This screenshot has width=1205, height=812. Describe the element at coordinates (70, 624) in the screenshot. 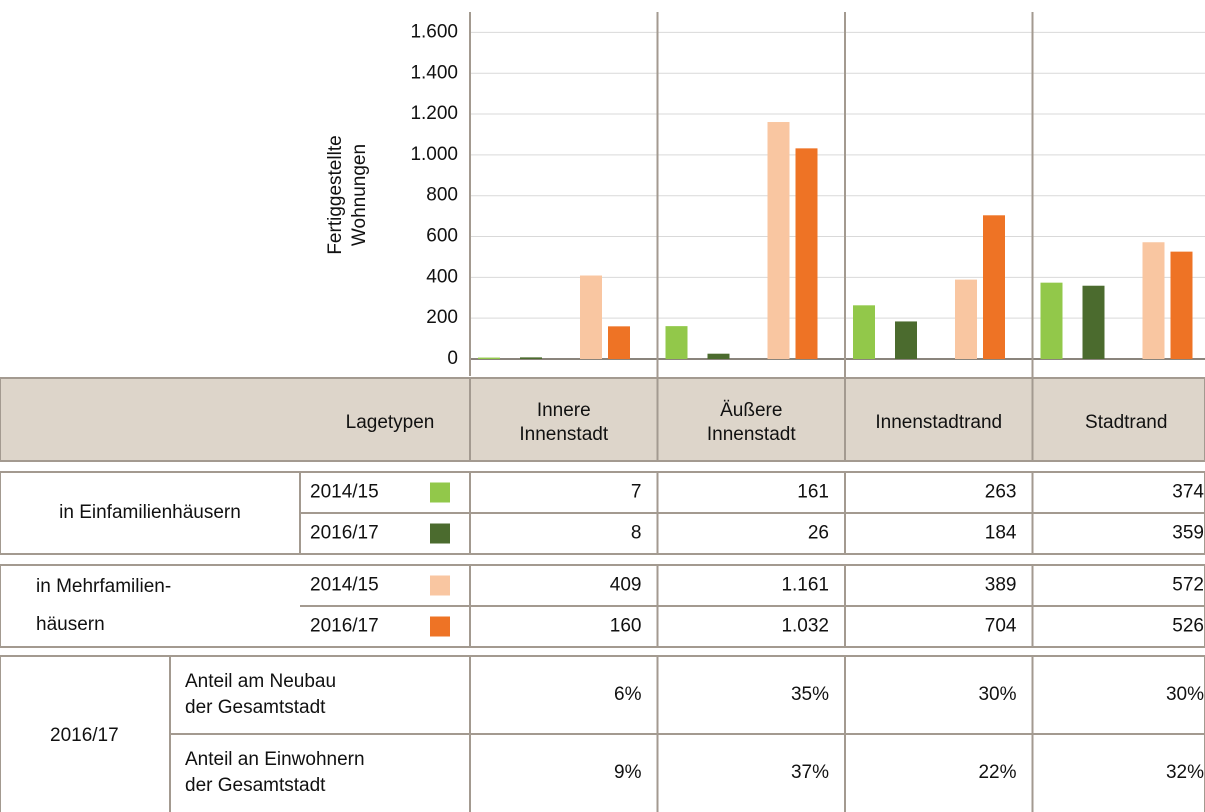

I see `group-label: häusern` at that location.